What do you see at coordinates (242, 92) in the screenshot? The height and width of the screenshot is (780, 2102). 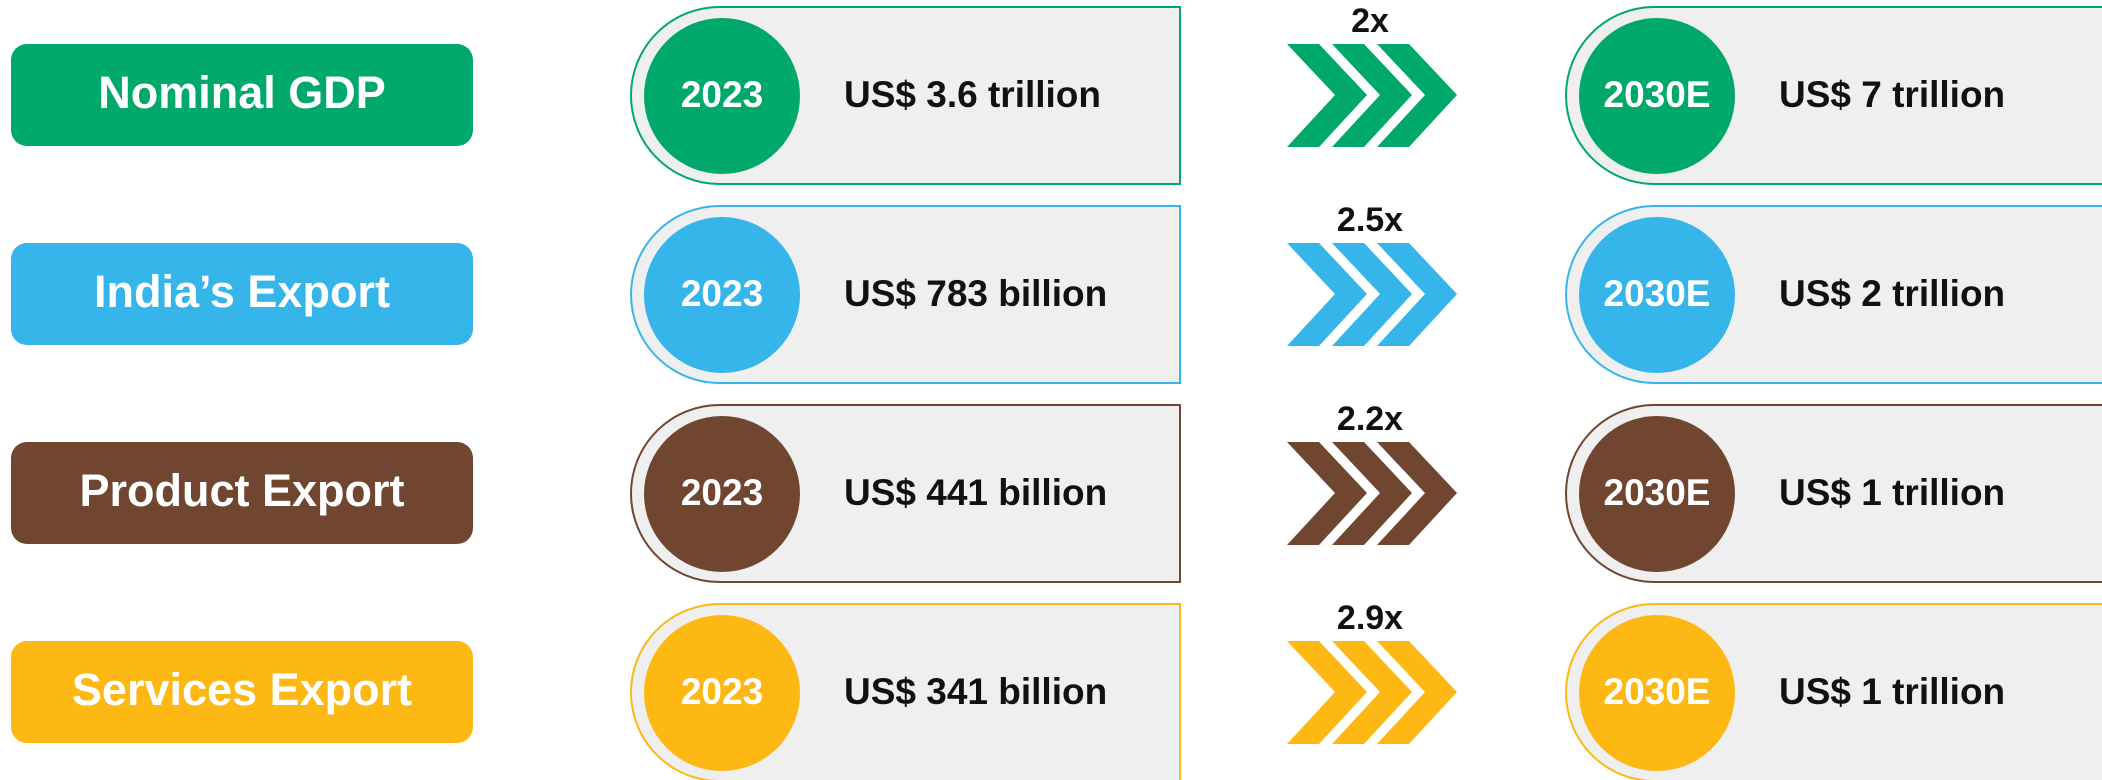 I see `row-label: Nominal GDP` at bounding box center [242, 92].